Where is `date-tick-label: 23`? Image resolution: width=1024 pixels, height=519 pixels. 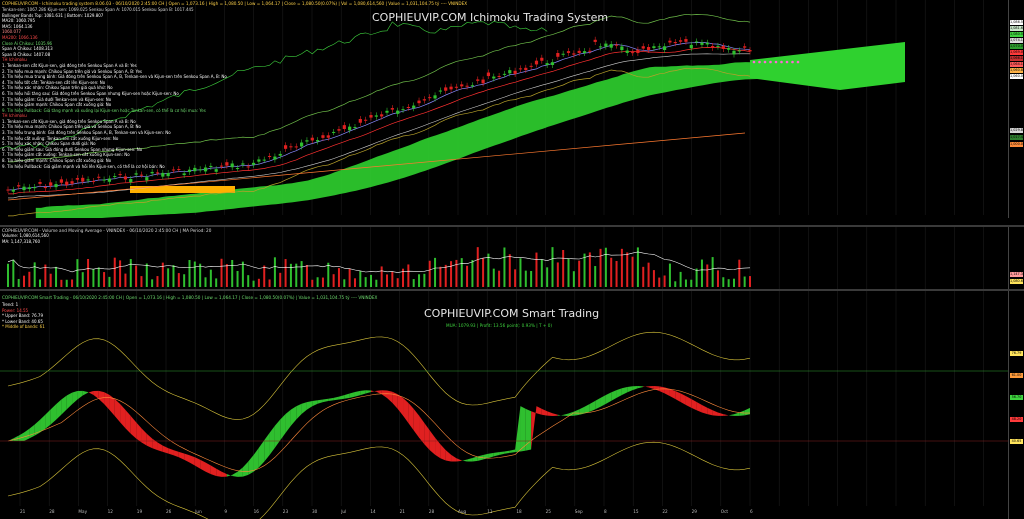 date-tick-label: 23 is located at coordinates (285, 511).